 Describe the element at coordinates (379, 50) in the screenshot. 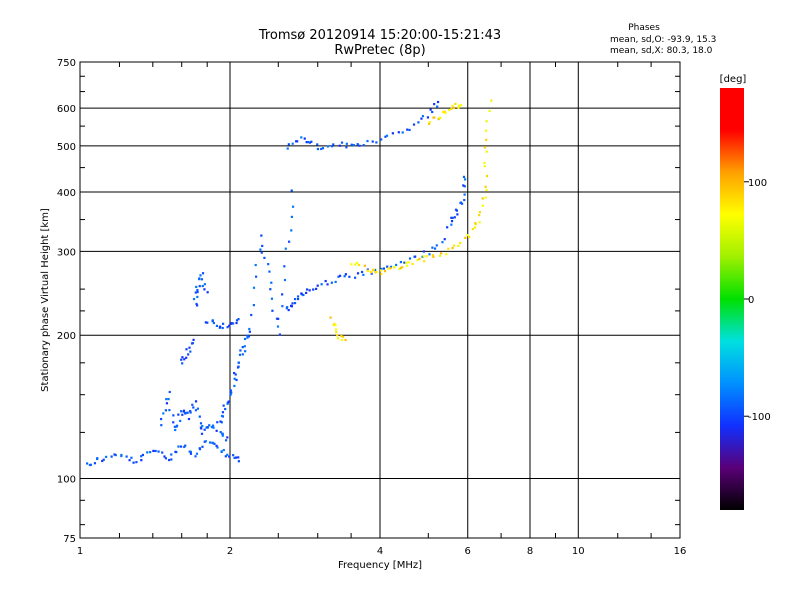

I see `chart-subtitle: RwPretec (8p)` at that location.